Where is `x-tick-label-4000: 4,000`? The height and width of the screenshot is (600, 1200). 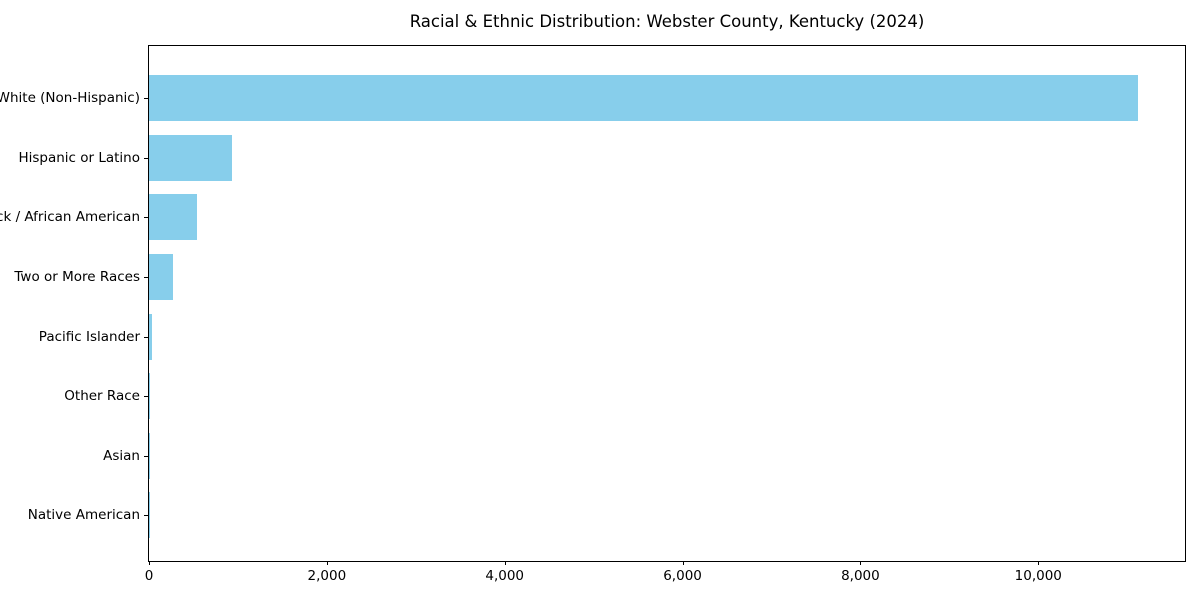
x-tick-label-4000: 4,000 is located at coordinates (505, 576).